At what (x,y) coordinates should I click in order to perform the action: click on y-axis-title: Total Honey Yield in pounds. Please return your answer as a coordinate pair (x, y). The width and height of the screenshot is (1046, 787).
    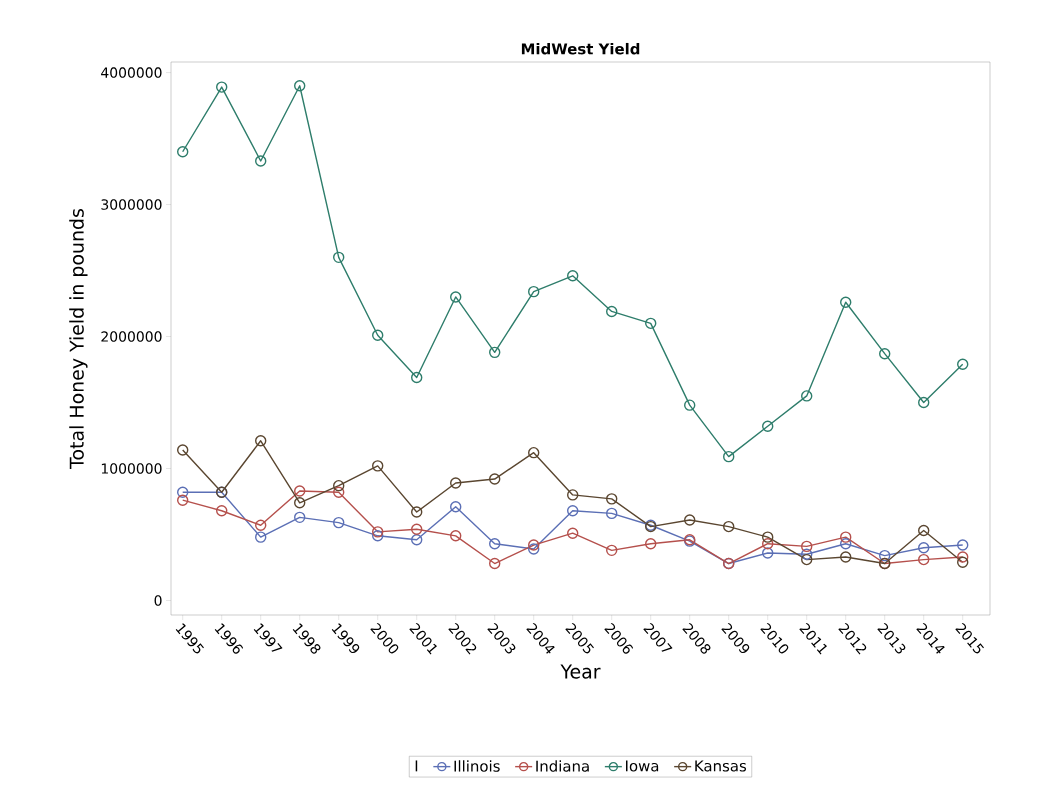
    Looking at the image, I should click on (78, 339).